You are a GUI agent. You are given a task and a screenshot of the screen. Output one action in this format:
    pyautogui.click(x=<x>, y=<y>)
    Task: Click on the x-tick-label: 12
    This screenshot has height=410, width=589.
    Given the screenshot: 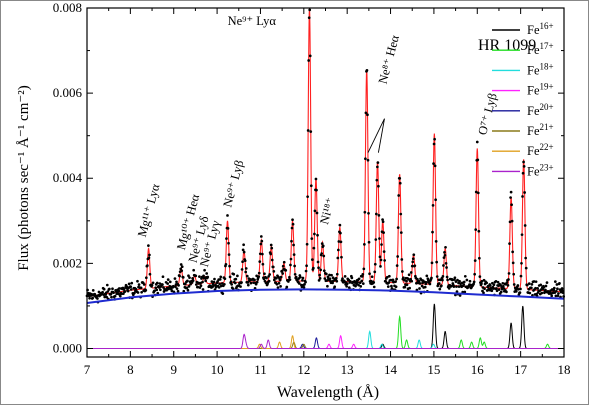 What is the action you would take?
    pyautogui.click(x=303, y=369)
    